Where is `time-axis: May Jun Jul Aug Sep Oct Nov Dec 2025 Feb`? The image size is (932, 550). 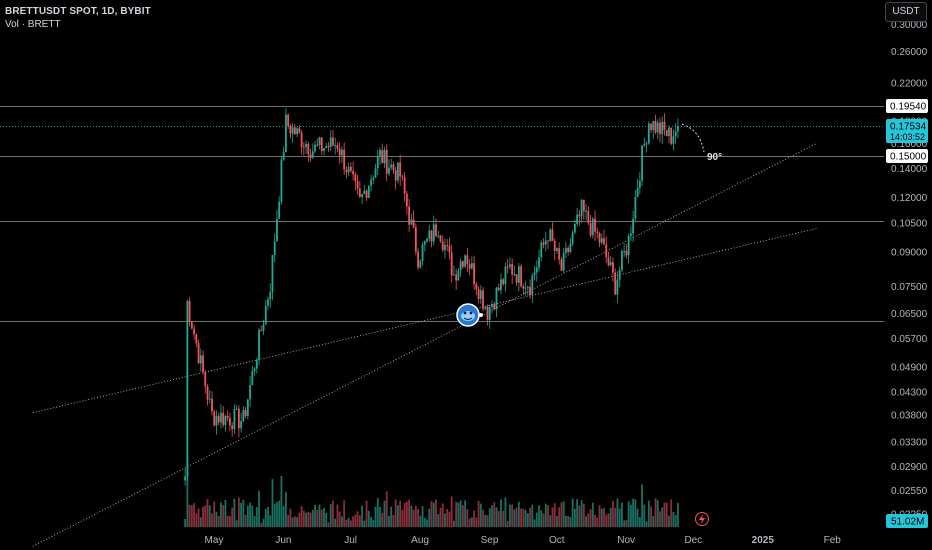
time-axis: May Jun Jul Aug Sep Oct Nov Dec 2025 Feb is located at coordinates (523, 540).